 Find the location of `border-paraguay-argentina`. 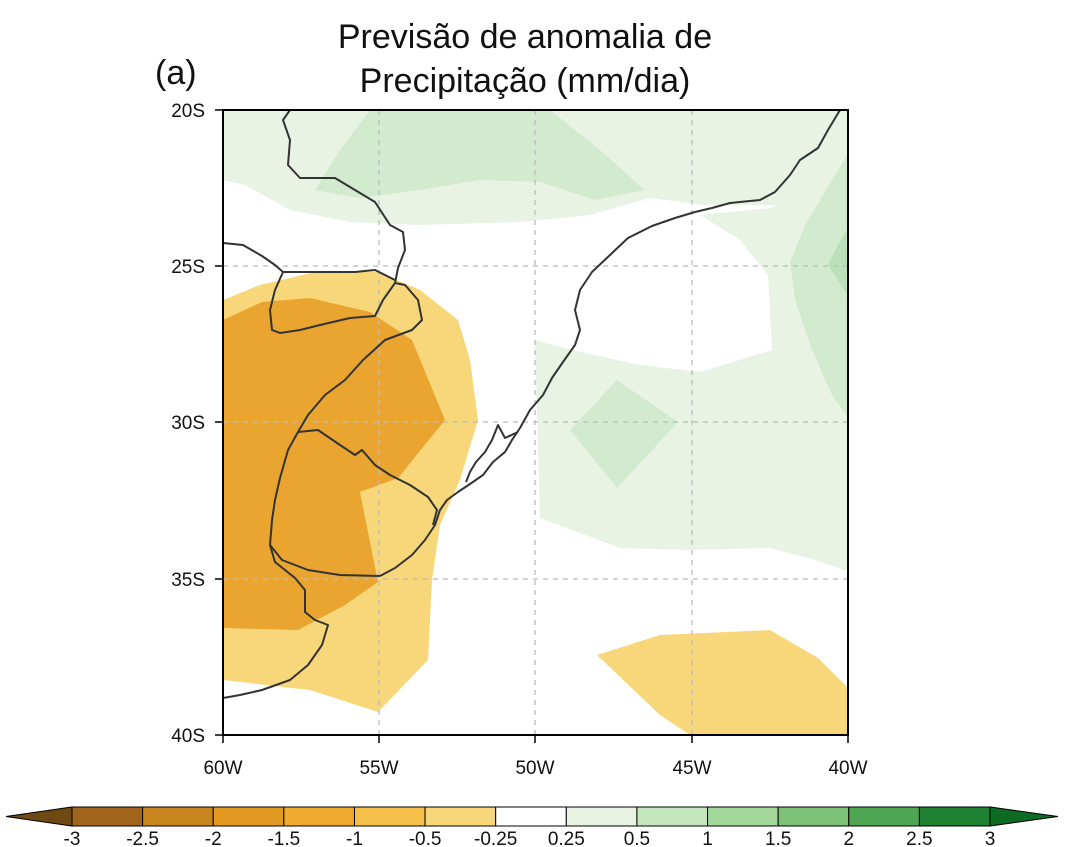

border-paraguay-argentina is located at coordinates (309, 261).